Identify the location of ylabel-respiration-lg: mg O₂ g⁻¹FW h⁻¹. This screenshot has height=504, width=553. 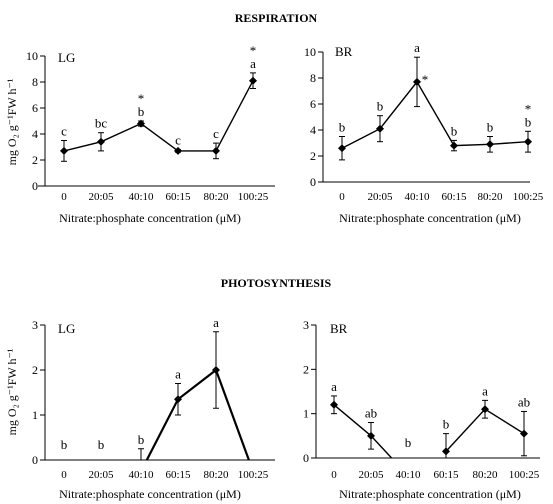
(12, 121).